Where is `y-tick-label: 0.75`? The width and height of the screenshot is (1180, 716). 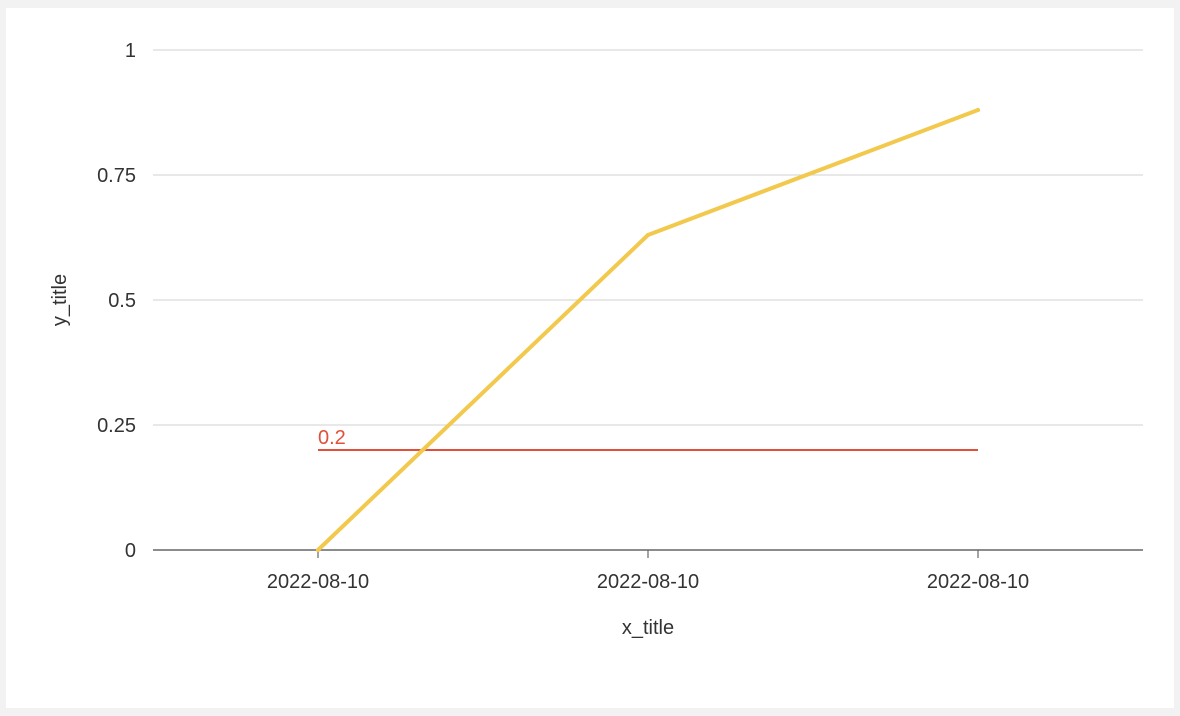
y-tick-label: 0.75 is located at coordinates (116, 176).